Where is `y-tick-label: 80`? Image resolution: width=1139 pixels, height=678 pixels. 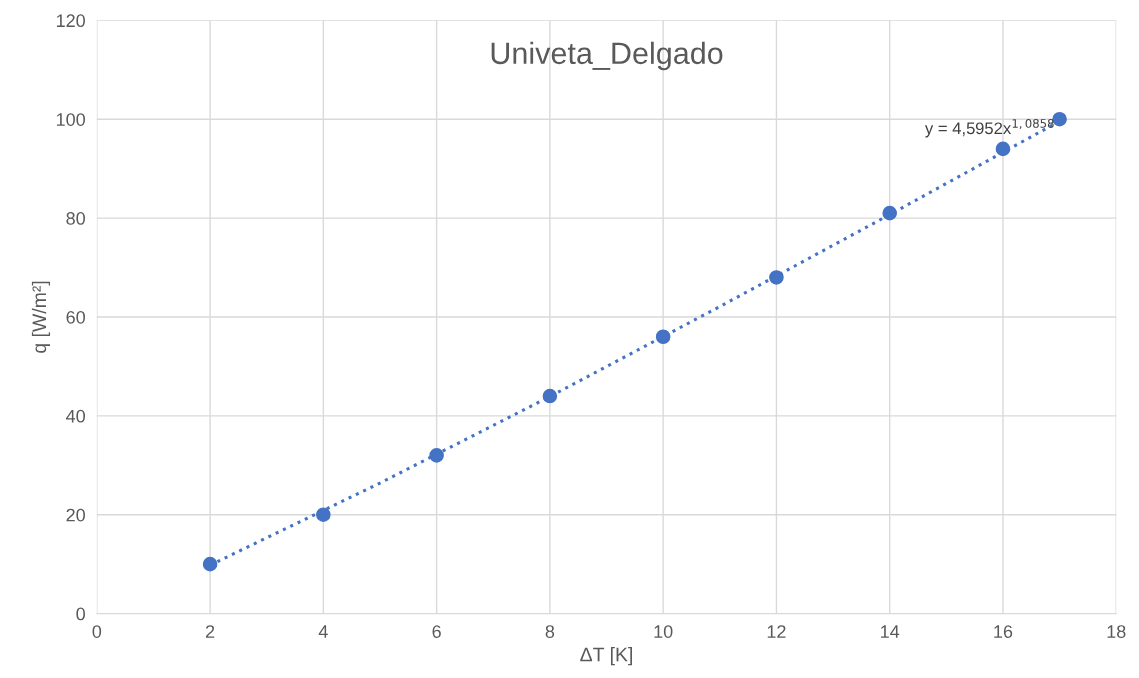 y-tick-label: 80 is located at coordinates (75, 218).